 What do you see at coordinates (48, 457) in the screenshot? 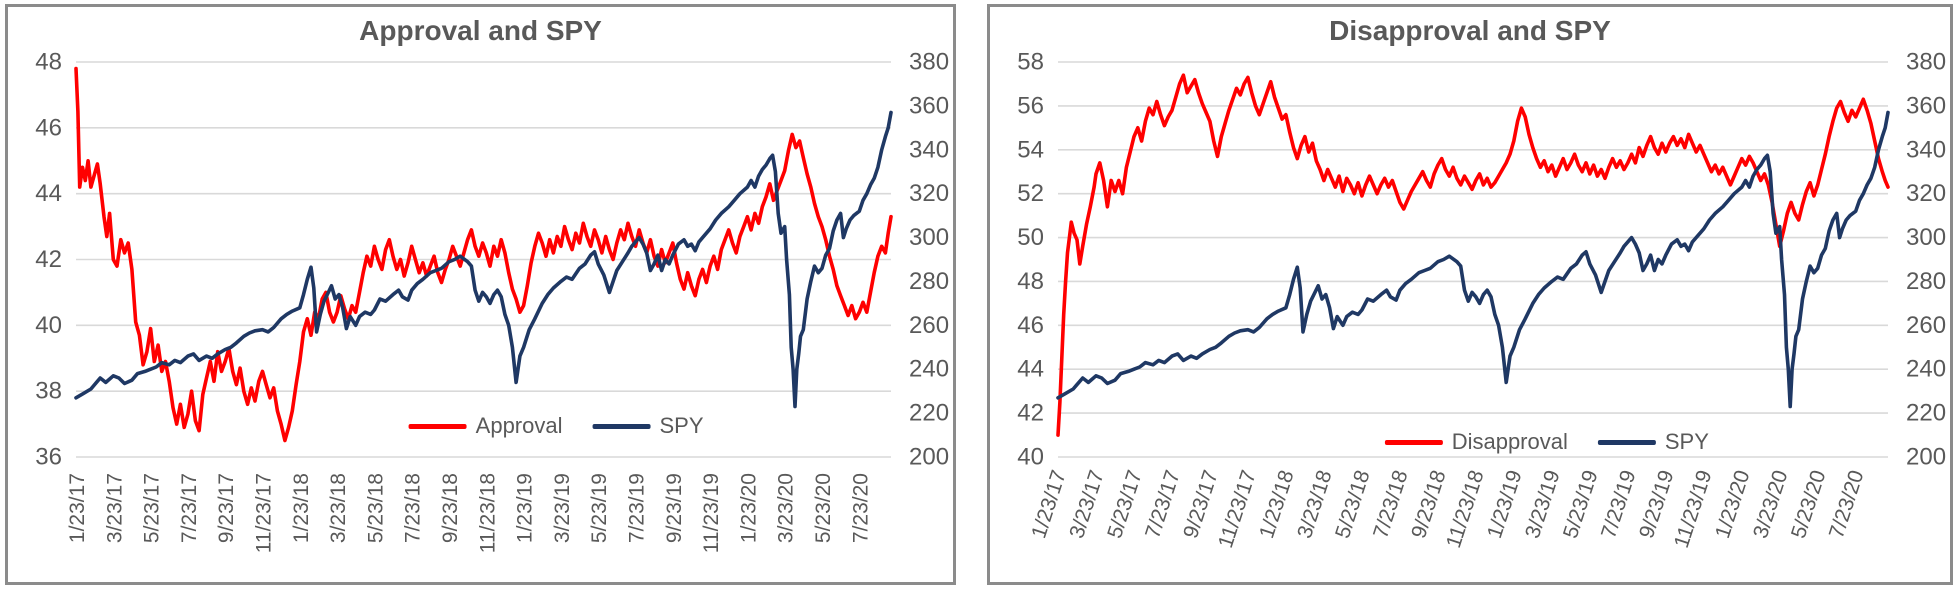
I see `left-axis-tick-label: 36` at bounding box center [48, 457].